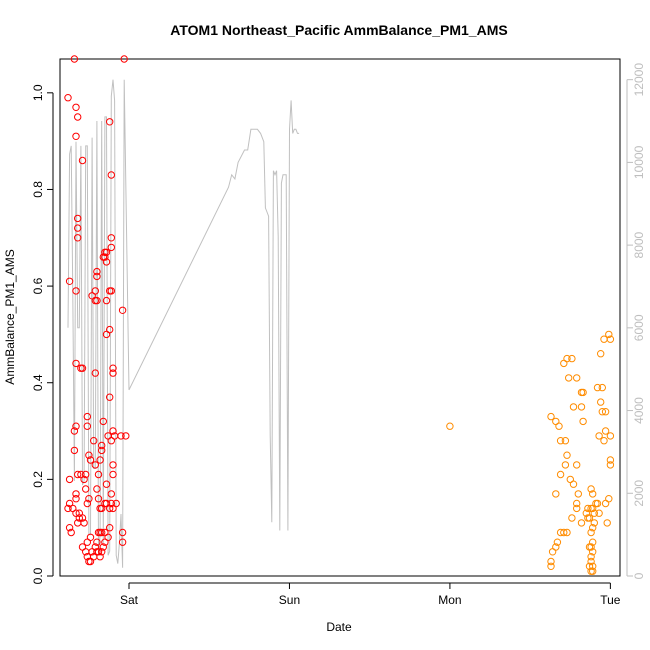  I want to click on y-axis-label: AmmBalance_PM1_AMS, so click(10, 316).